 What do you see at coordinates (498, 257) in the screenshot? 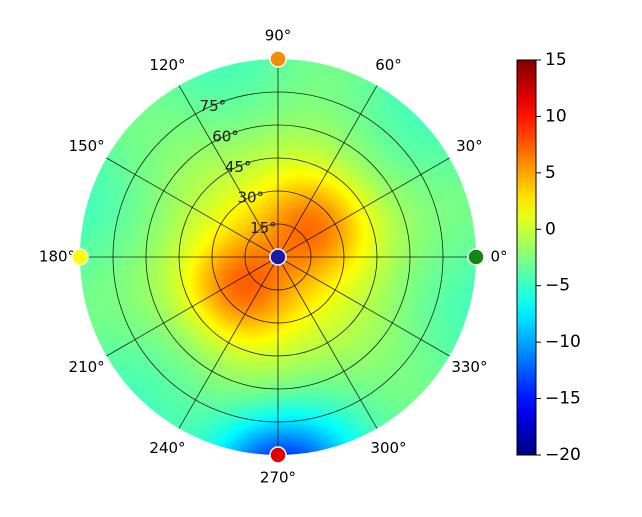
I see `angle-tick-label-0: 0°` at bounding box center [498, 257].